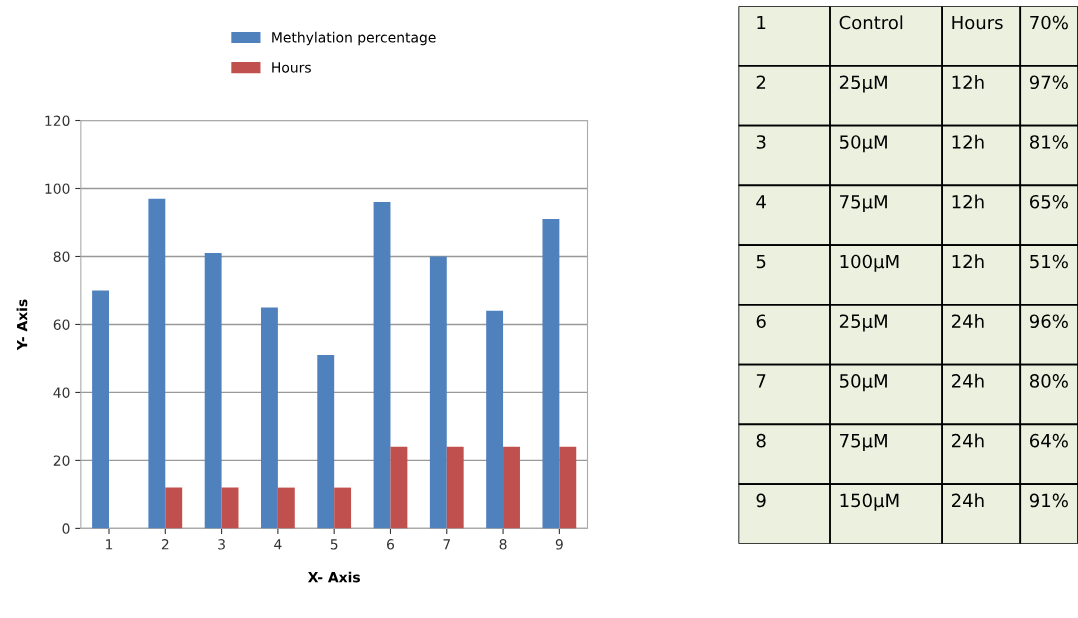 Image resolution: width=1078 pixels, height=618 pixels. I want to click on y-tick-label: 80, so click(61, 256).